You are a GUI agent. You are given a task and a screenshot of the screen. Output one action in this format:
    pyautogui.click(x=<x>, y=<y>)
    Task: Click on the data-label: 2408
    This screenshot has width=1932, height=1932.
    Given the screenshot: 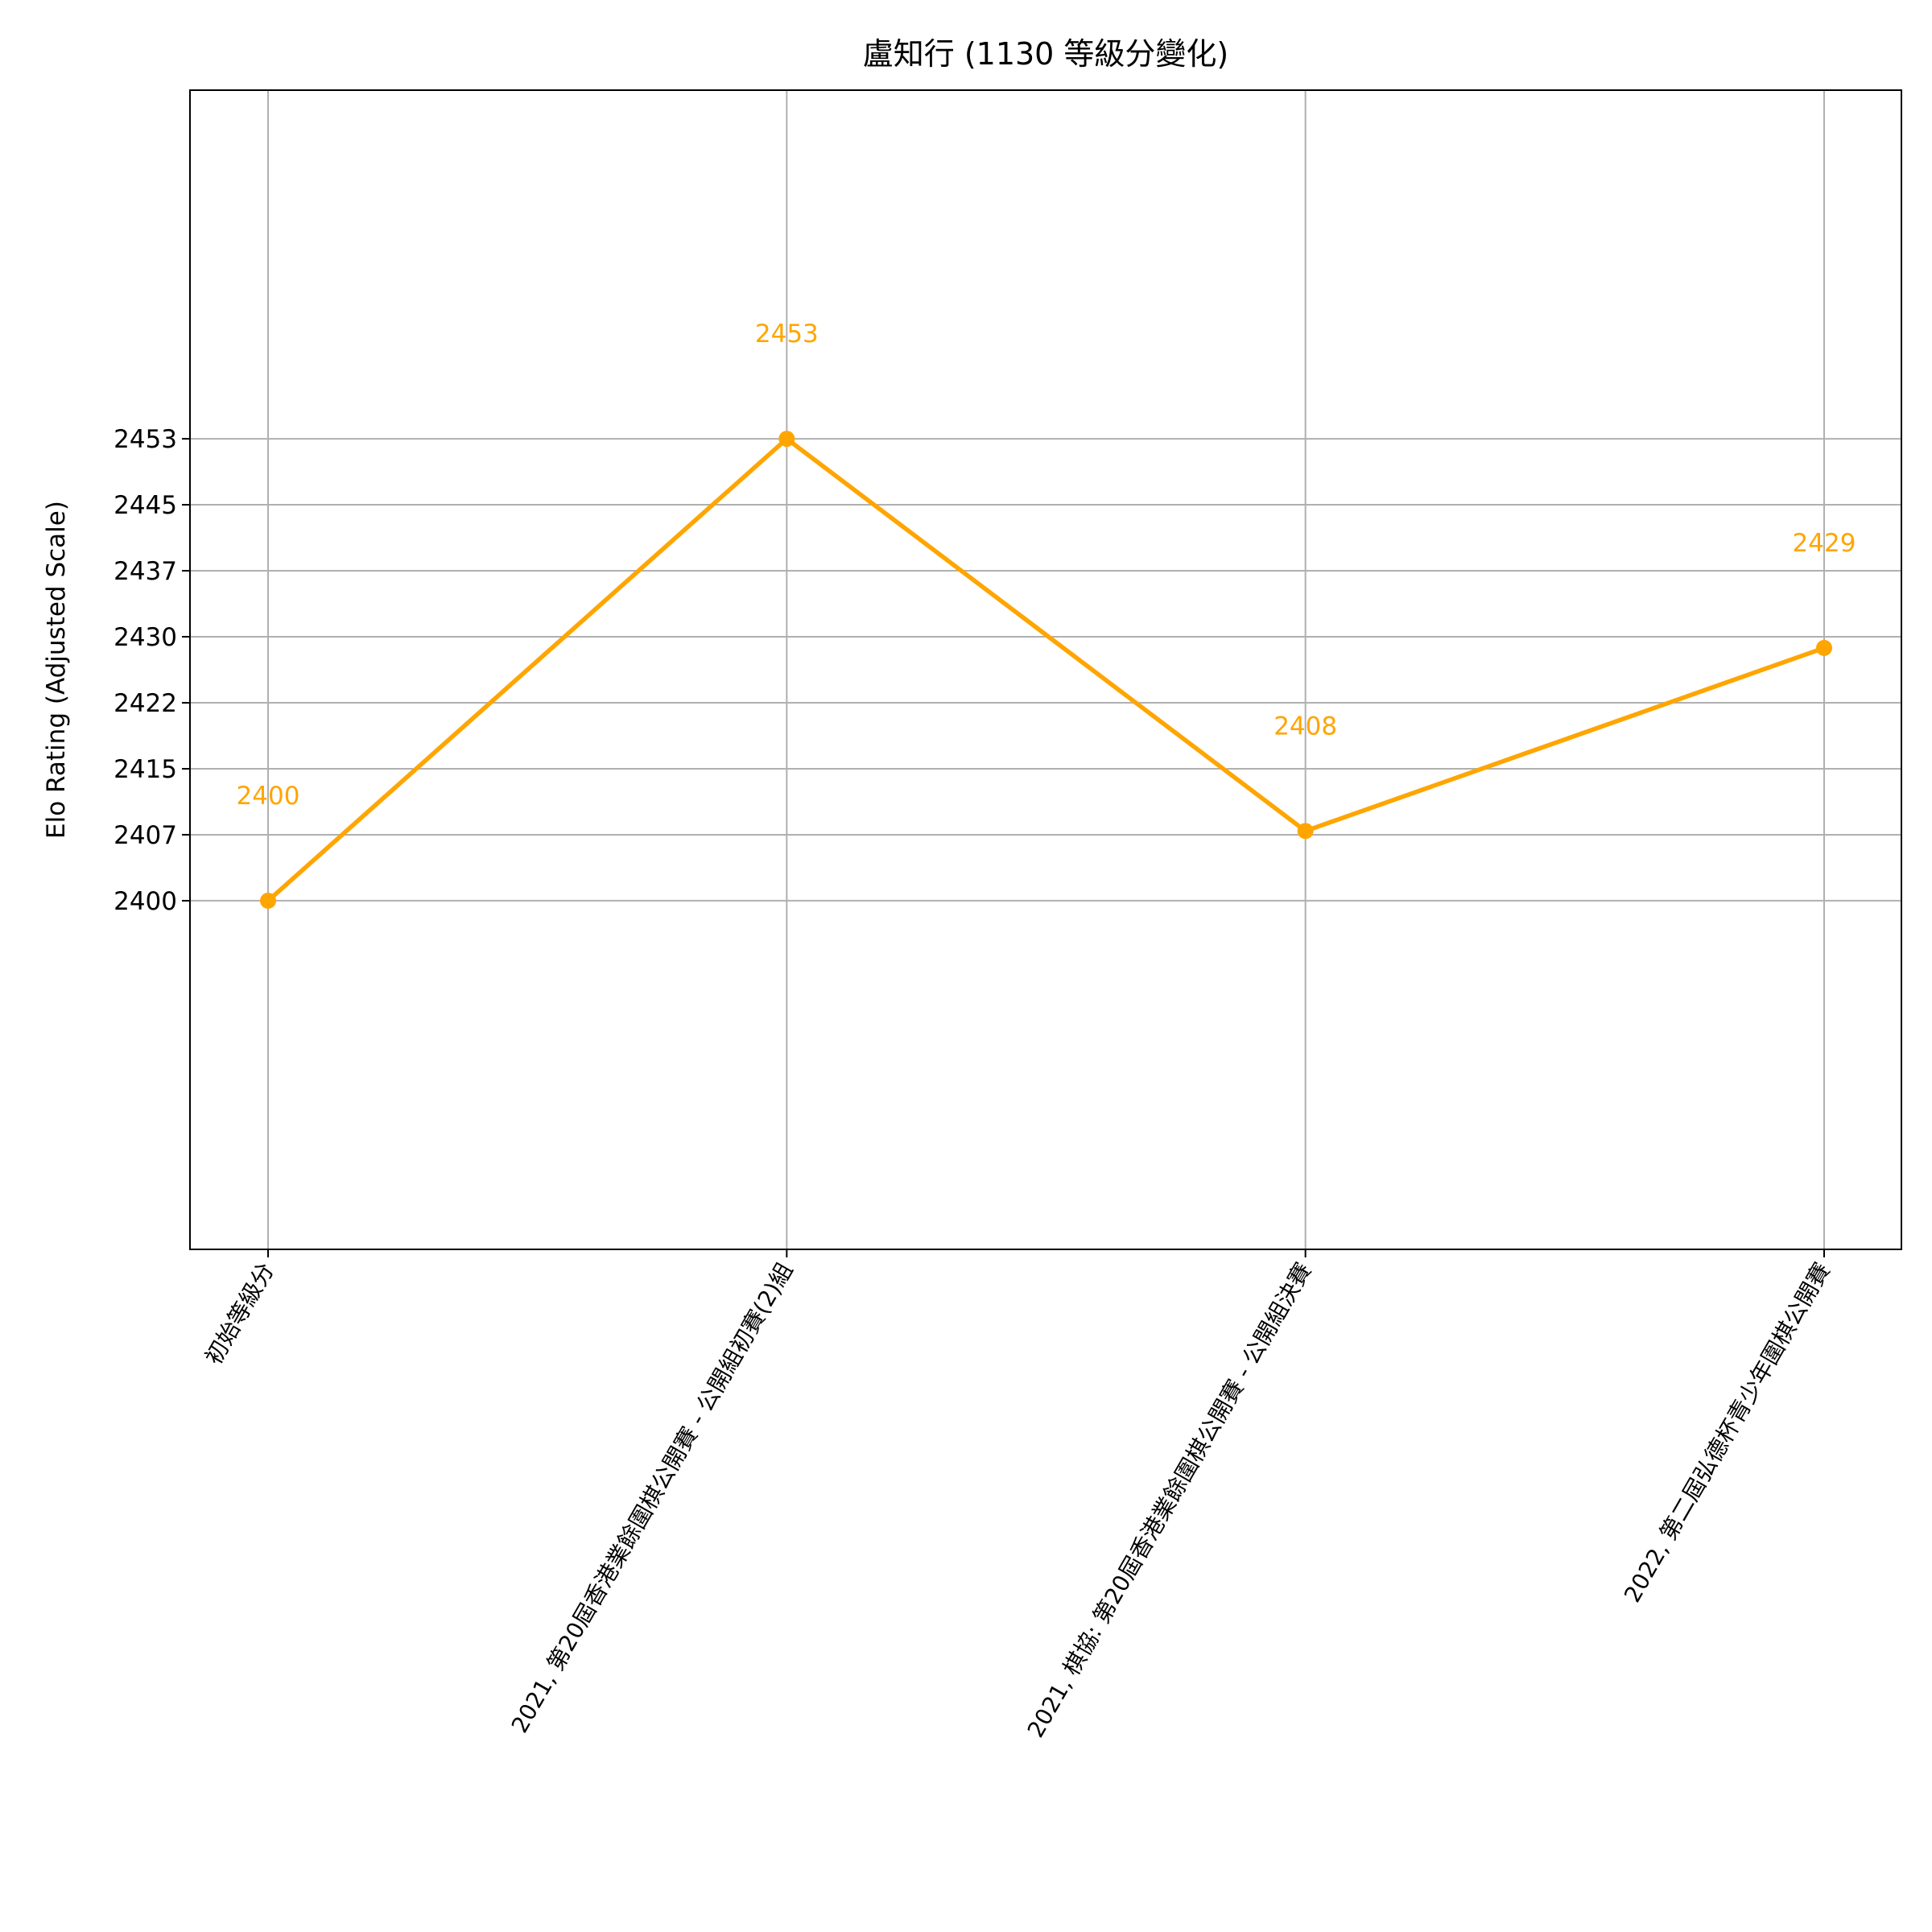 What is the action you would take?
    pyautogui.click(x=1305, y=726)
    